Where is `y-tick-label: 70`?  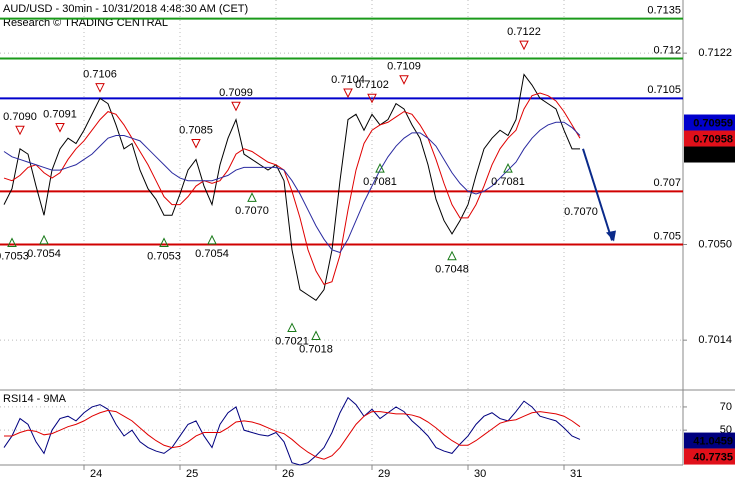
y-tick-label: 70 is located at coordinates (726, 407).